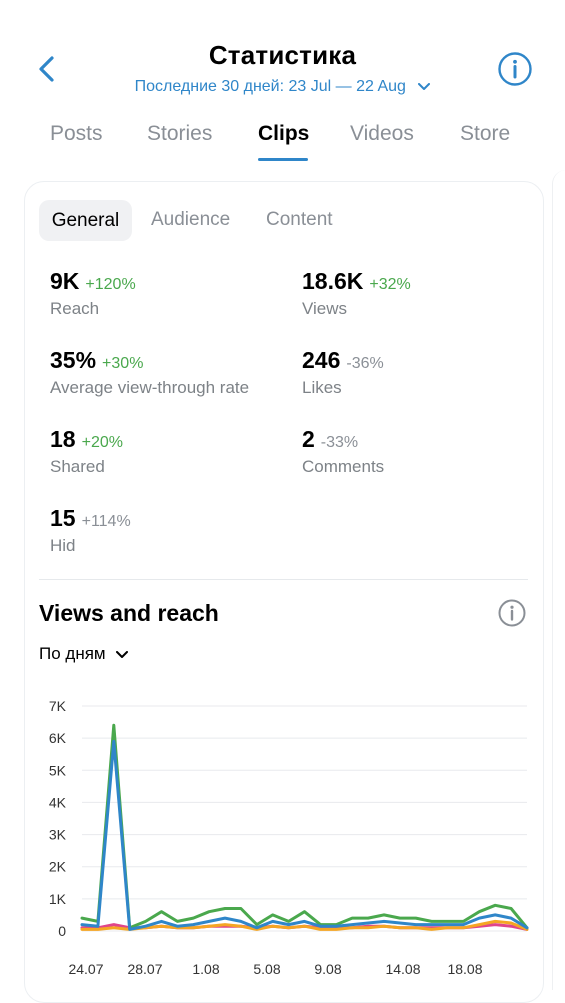 The image size is (565, 1003). Describe the element at coordinates (321, 360) in the screenshot. I see `metric-value: 246` at that location.